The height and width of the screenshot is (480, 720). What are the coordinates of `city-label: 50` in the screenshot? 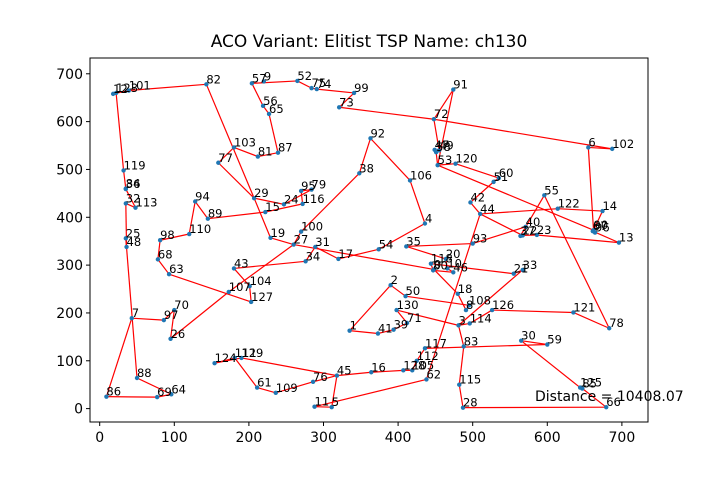 It's located at (413, 291).